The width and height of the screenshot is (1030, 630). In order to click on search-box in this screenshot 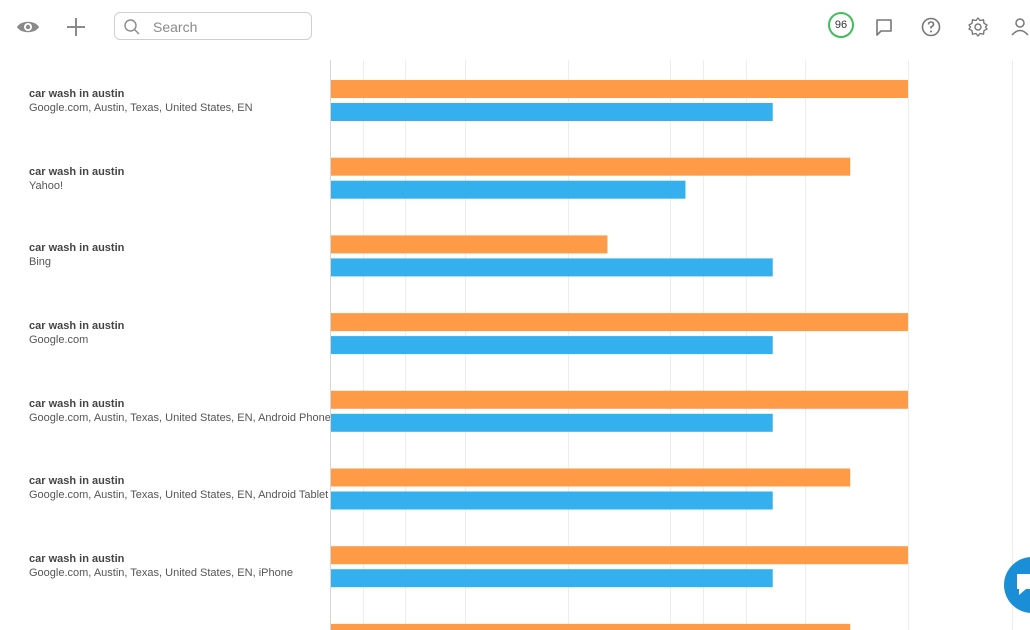, I will do `click(213, 26)`.